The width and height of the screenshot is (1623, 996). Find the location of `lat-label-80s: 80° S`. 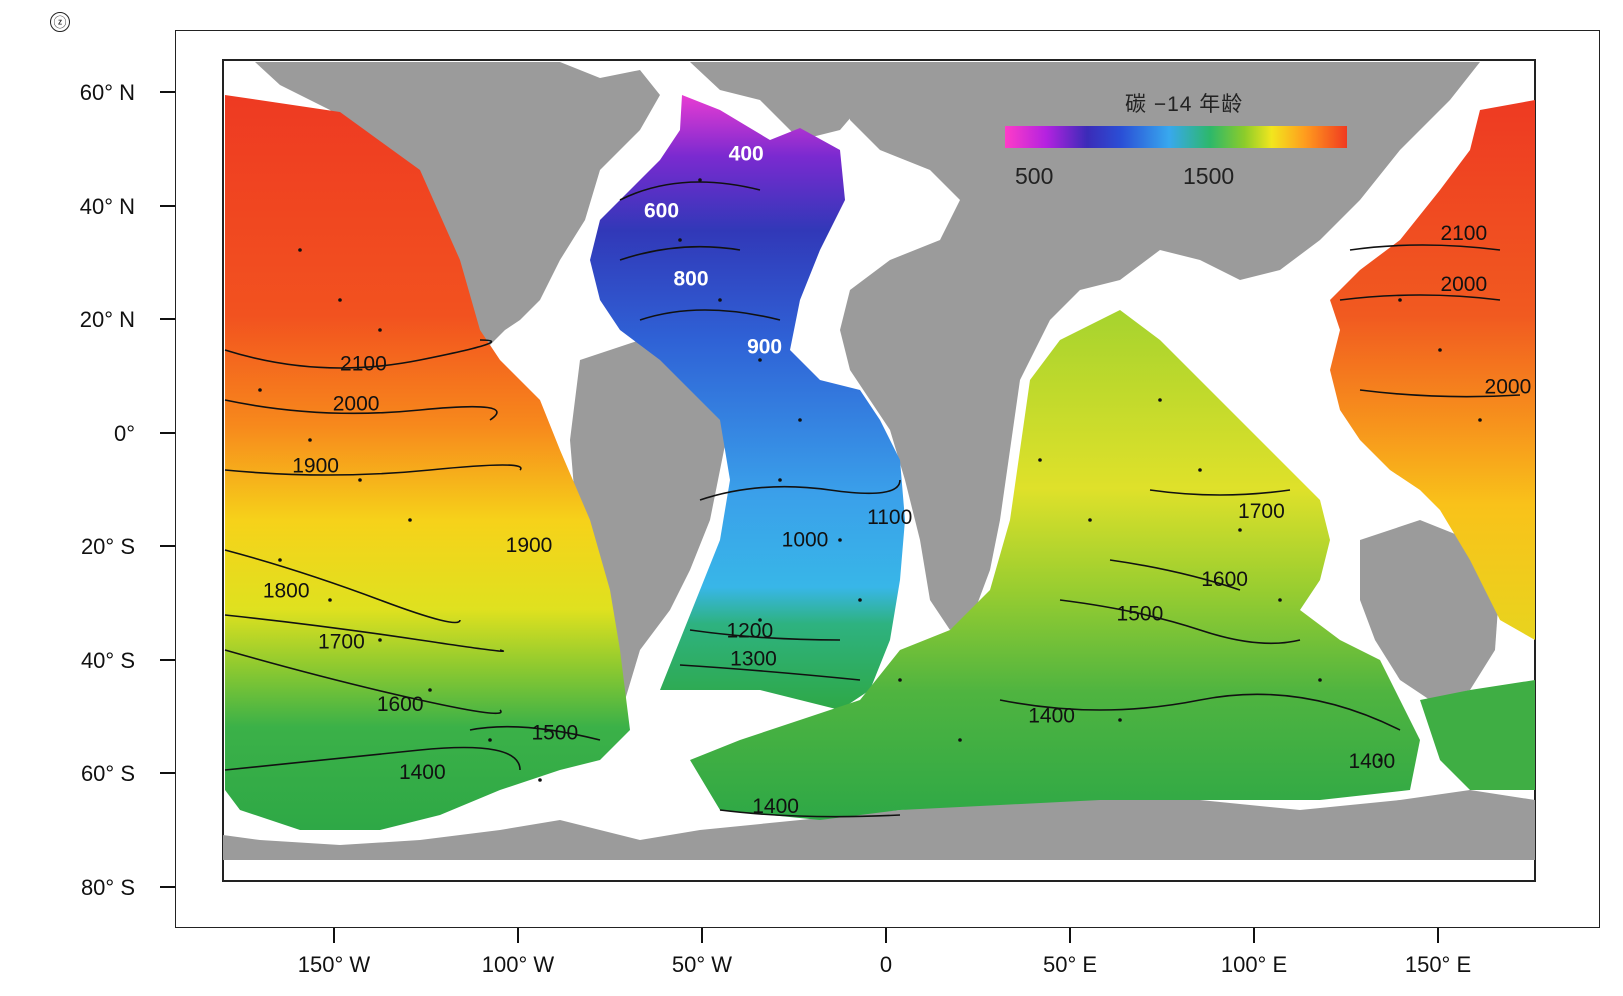

lat-label-80s: 80° S is located at coordinates (107, 887).